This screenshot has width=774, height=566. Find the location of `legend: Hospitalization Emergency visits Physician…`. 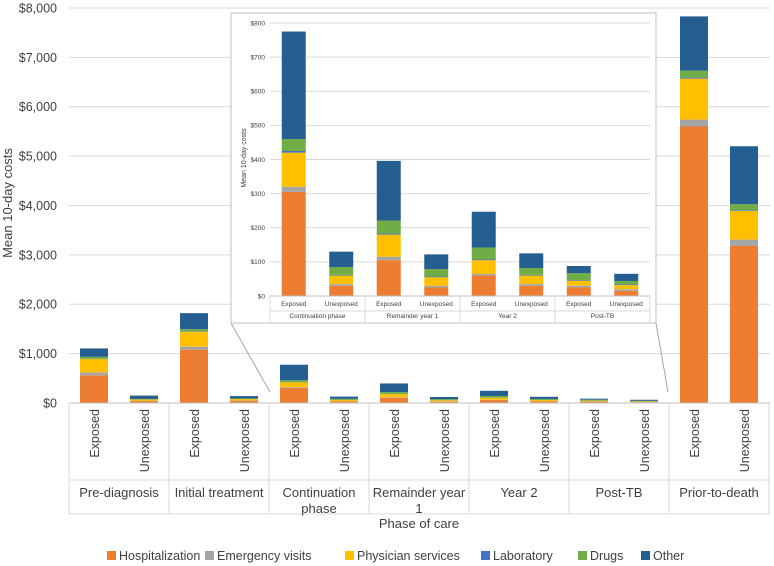

legend: Hospitalization Emergency visits Physician… is located at coordinates (395, 556).